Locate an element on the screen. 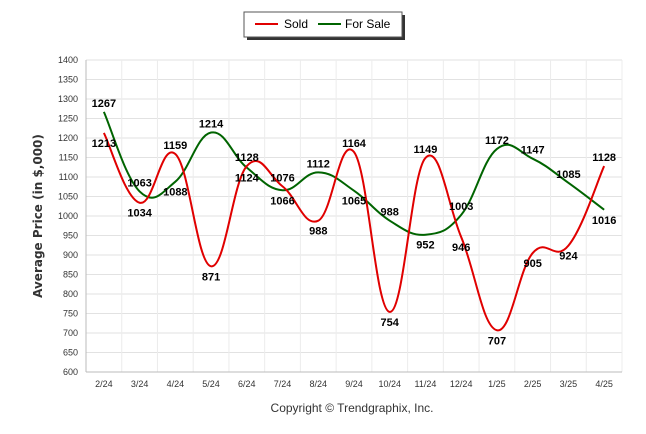  data-label-for-sale: 1065 is located at coordinates (354, 202).